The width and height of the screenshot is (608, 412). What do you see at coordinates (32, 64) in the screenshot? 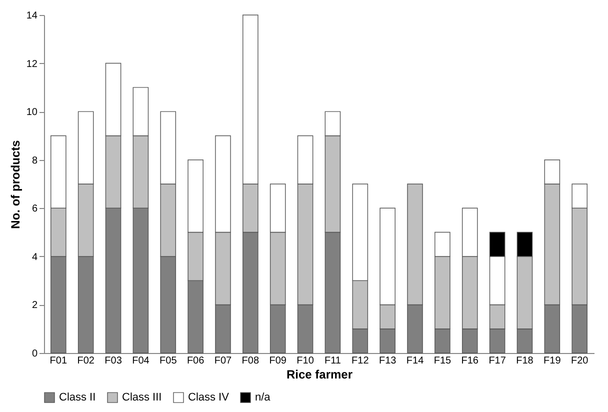
I see `y-tick-label: 12` at bounding box center [32, 64].